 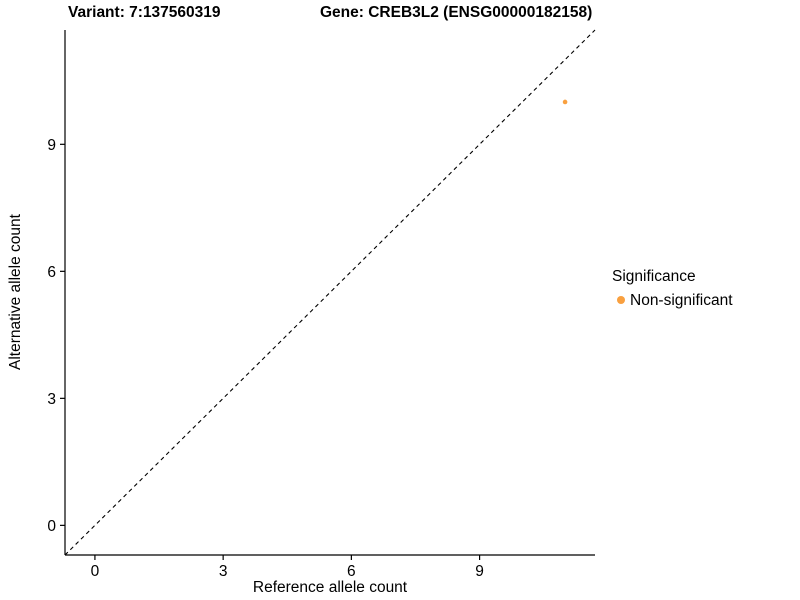 I want to click on x-tick-label: 0, so click(x=95, y=571).